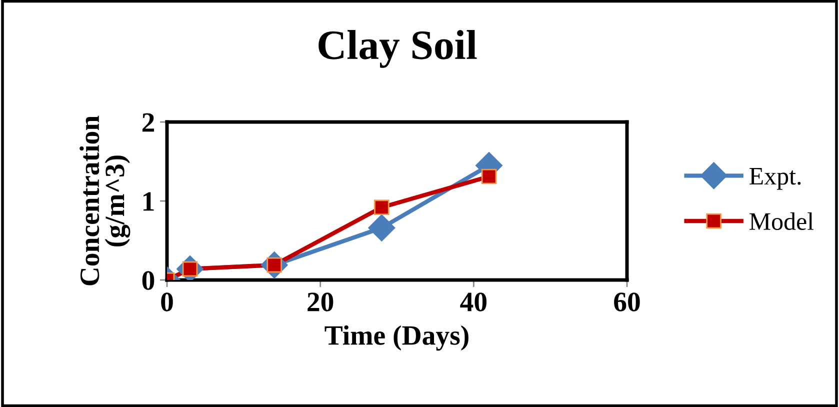 This screenshot has width=839, height=407. I want to click on y-tick-label: 0, so click(148, 280).